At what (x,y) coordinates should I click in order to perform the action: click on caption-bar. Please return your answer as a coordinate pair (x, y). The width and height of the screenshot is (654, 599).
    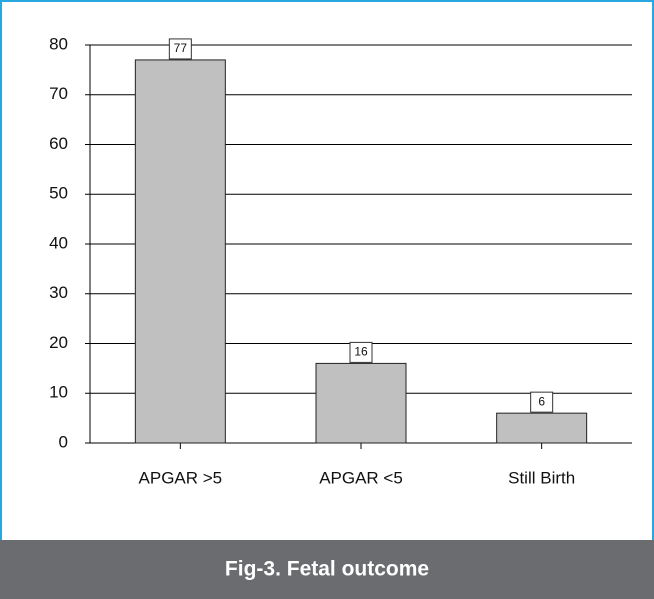
    Looking at the image, I should click on (327, 569).